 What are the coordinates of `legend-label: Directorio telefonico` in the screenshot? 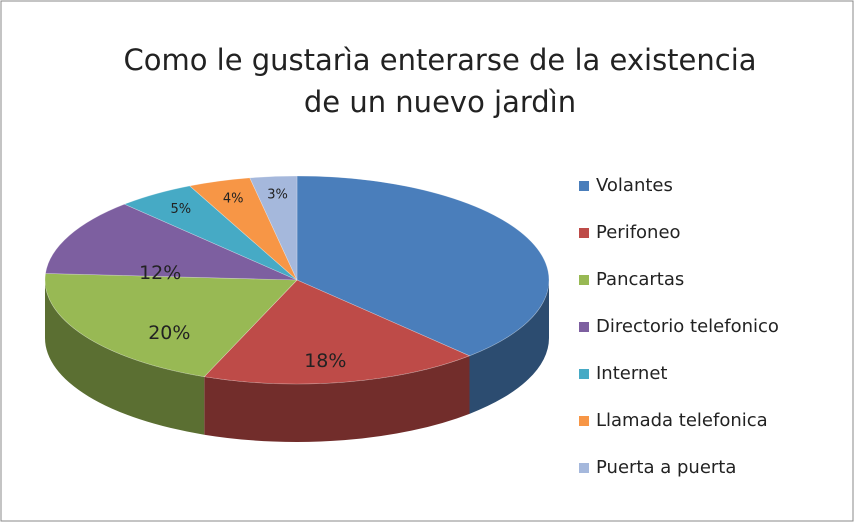 It's located at (687, 326).